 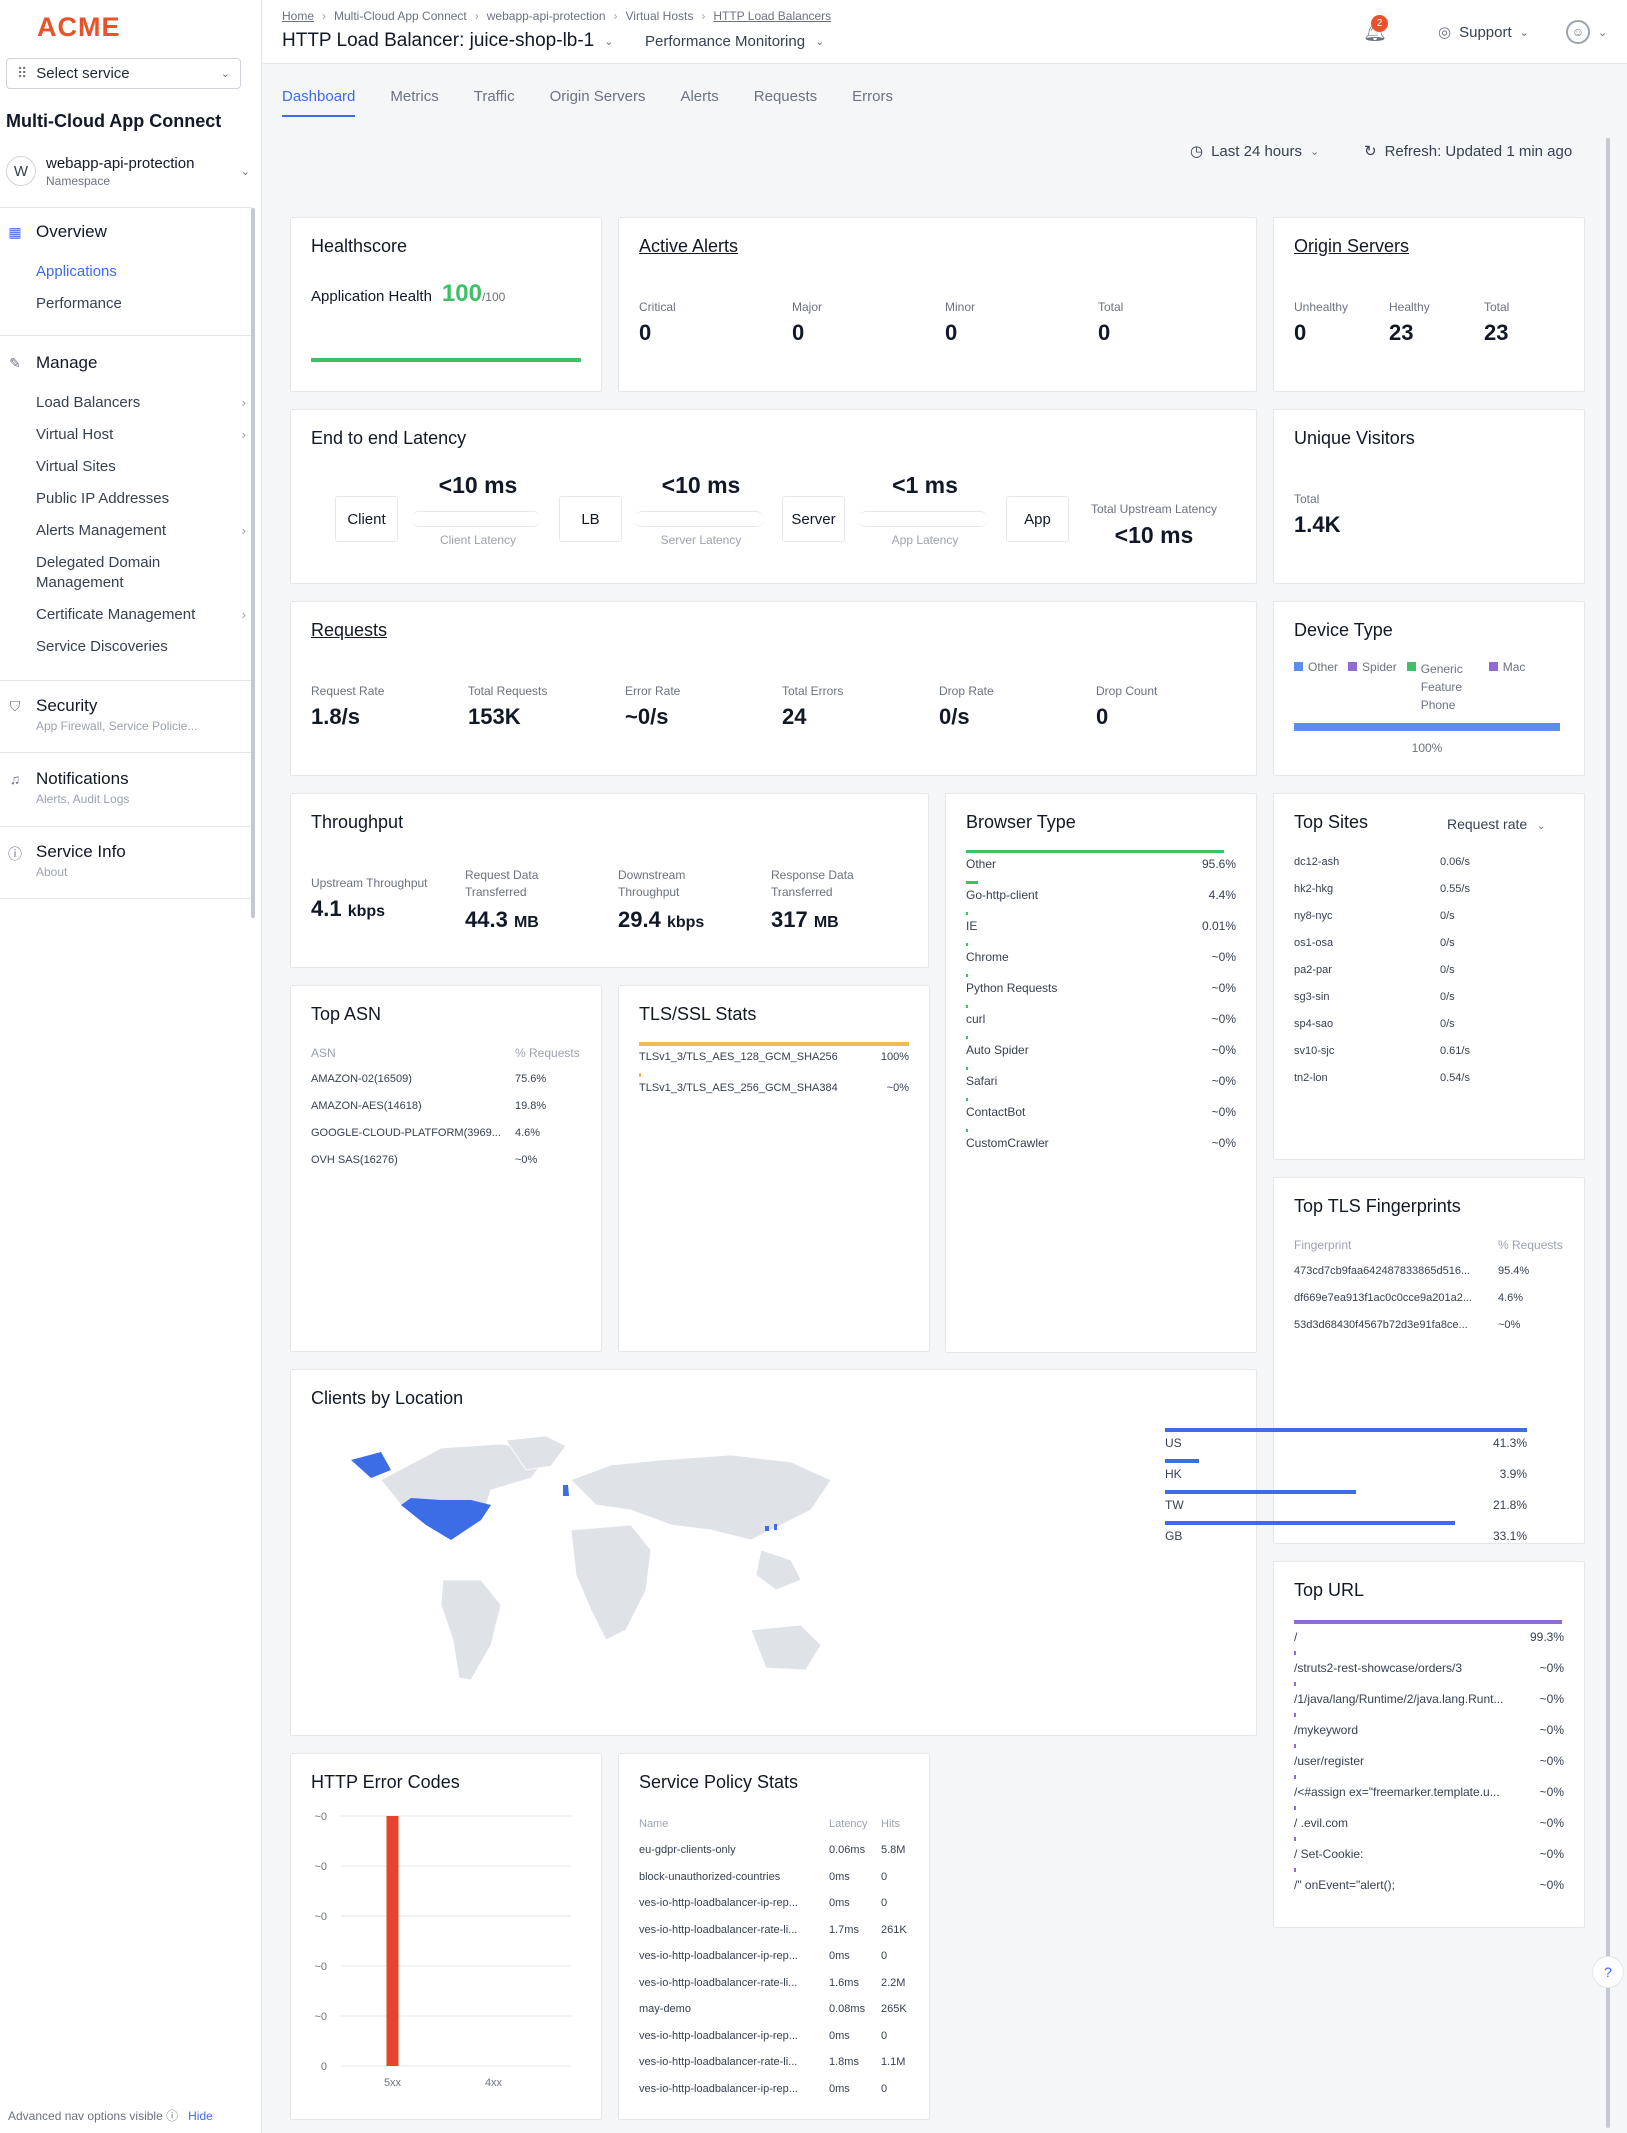 I want to click on healthscore-card: Healthscore Application Health 100 /100, so click(x=446, y=304).